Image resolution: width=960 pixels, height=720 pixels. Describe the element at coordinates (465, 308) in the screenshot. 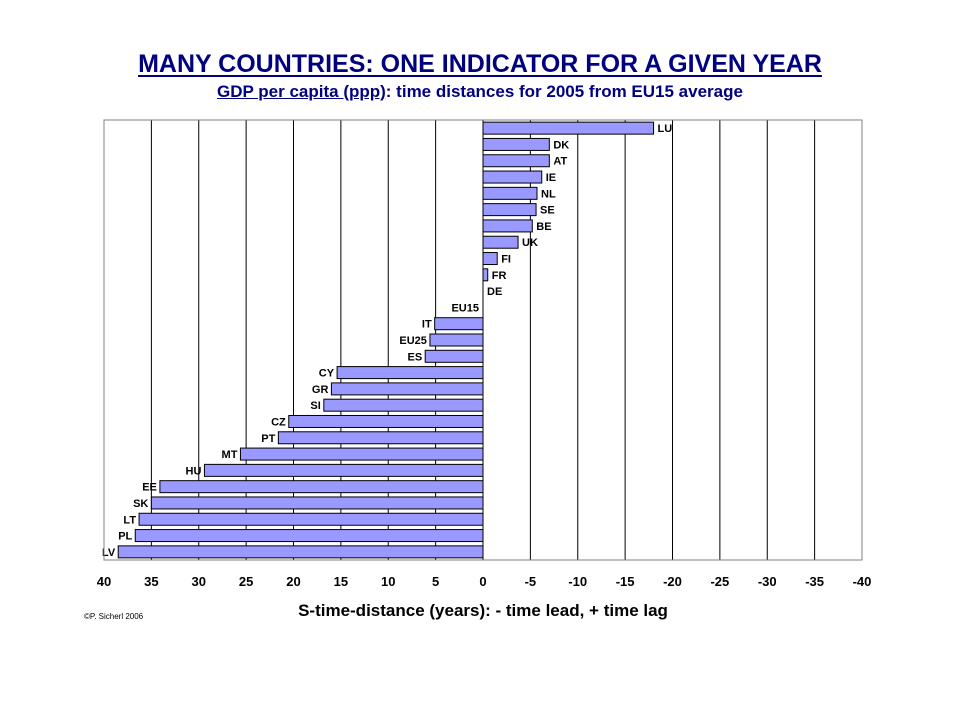

I see `category-label-eu15: EU15` at that location.